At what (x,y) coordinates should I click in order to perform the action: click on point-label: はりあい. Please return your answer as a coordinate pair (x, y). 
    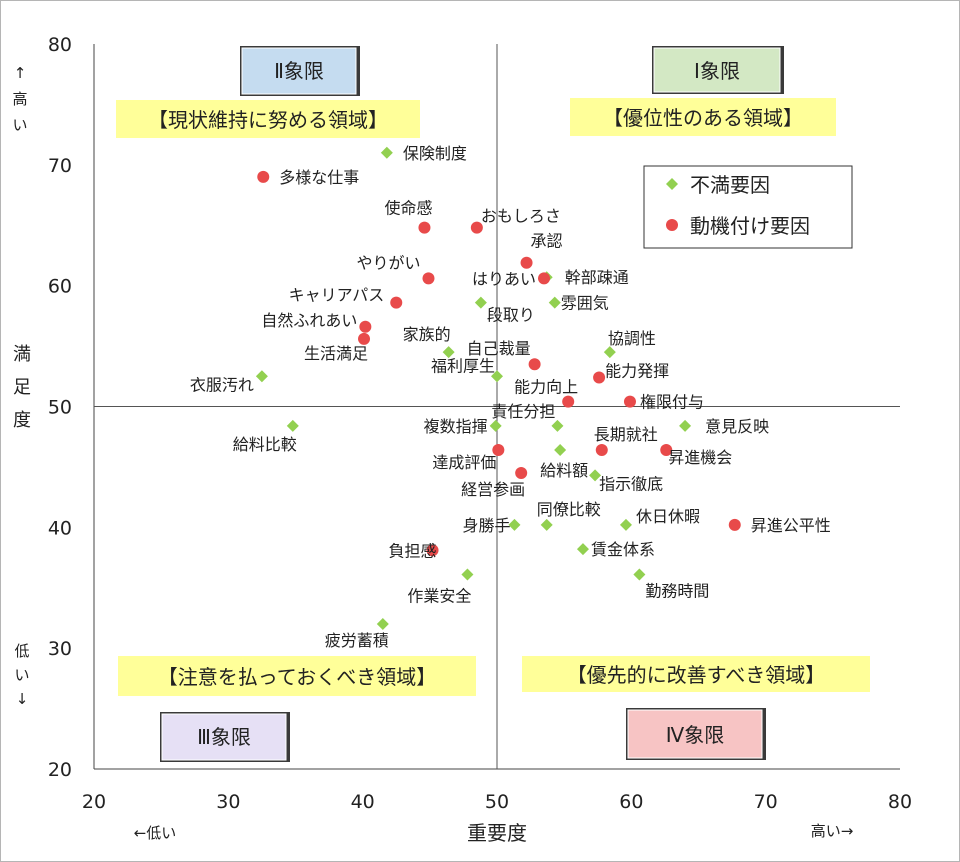
    Looking at the image, I should click on (504, 278).